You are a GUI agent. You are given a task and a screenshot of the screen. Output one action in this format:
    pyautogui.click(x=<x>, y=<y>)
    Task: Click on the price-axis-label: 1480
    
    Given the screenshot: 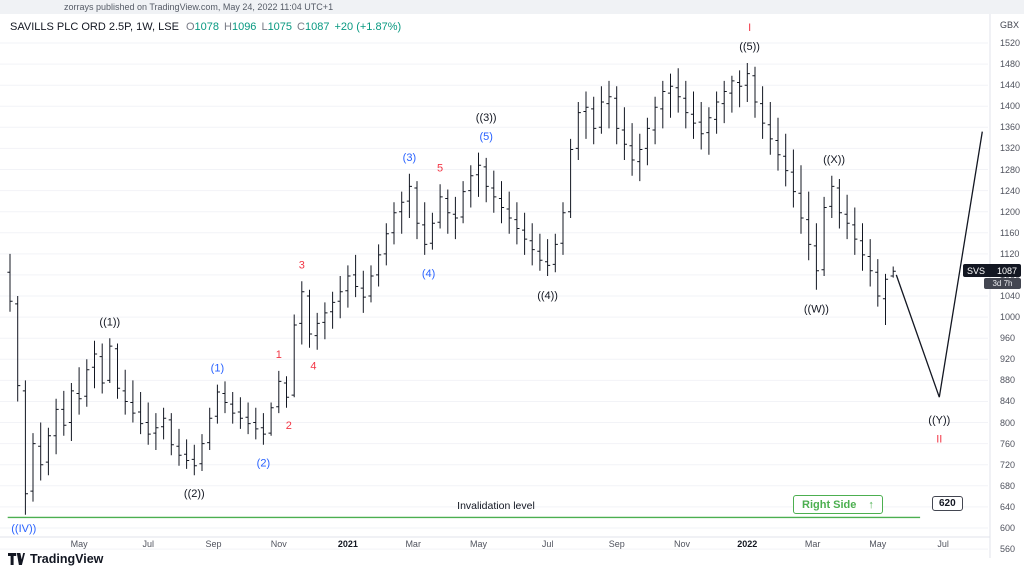 What is the action you would take?
    pyautogui.click(x=1010, y=64)
    